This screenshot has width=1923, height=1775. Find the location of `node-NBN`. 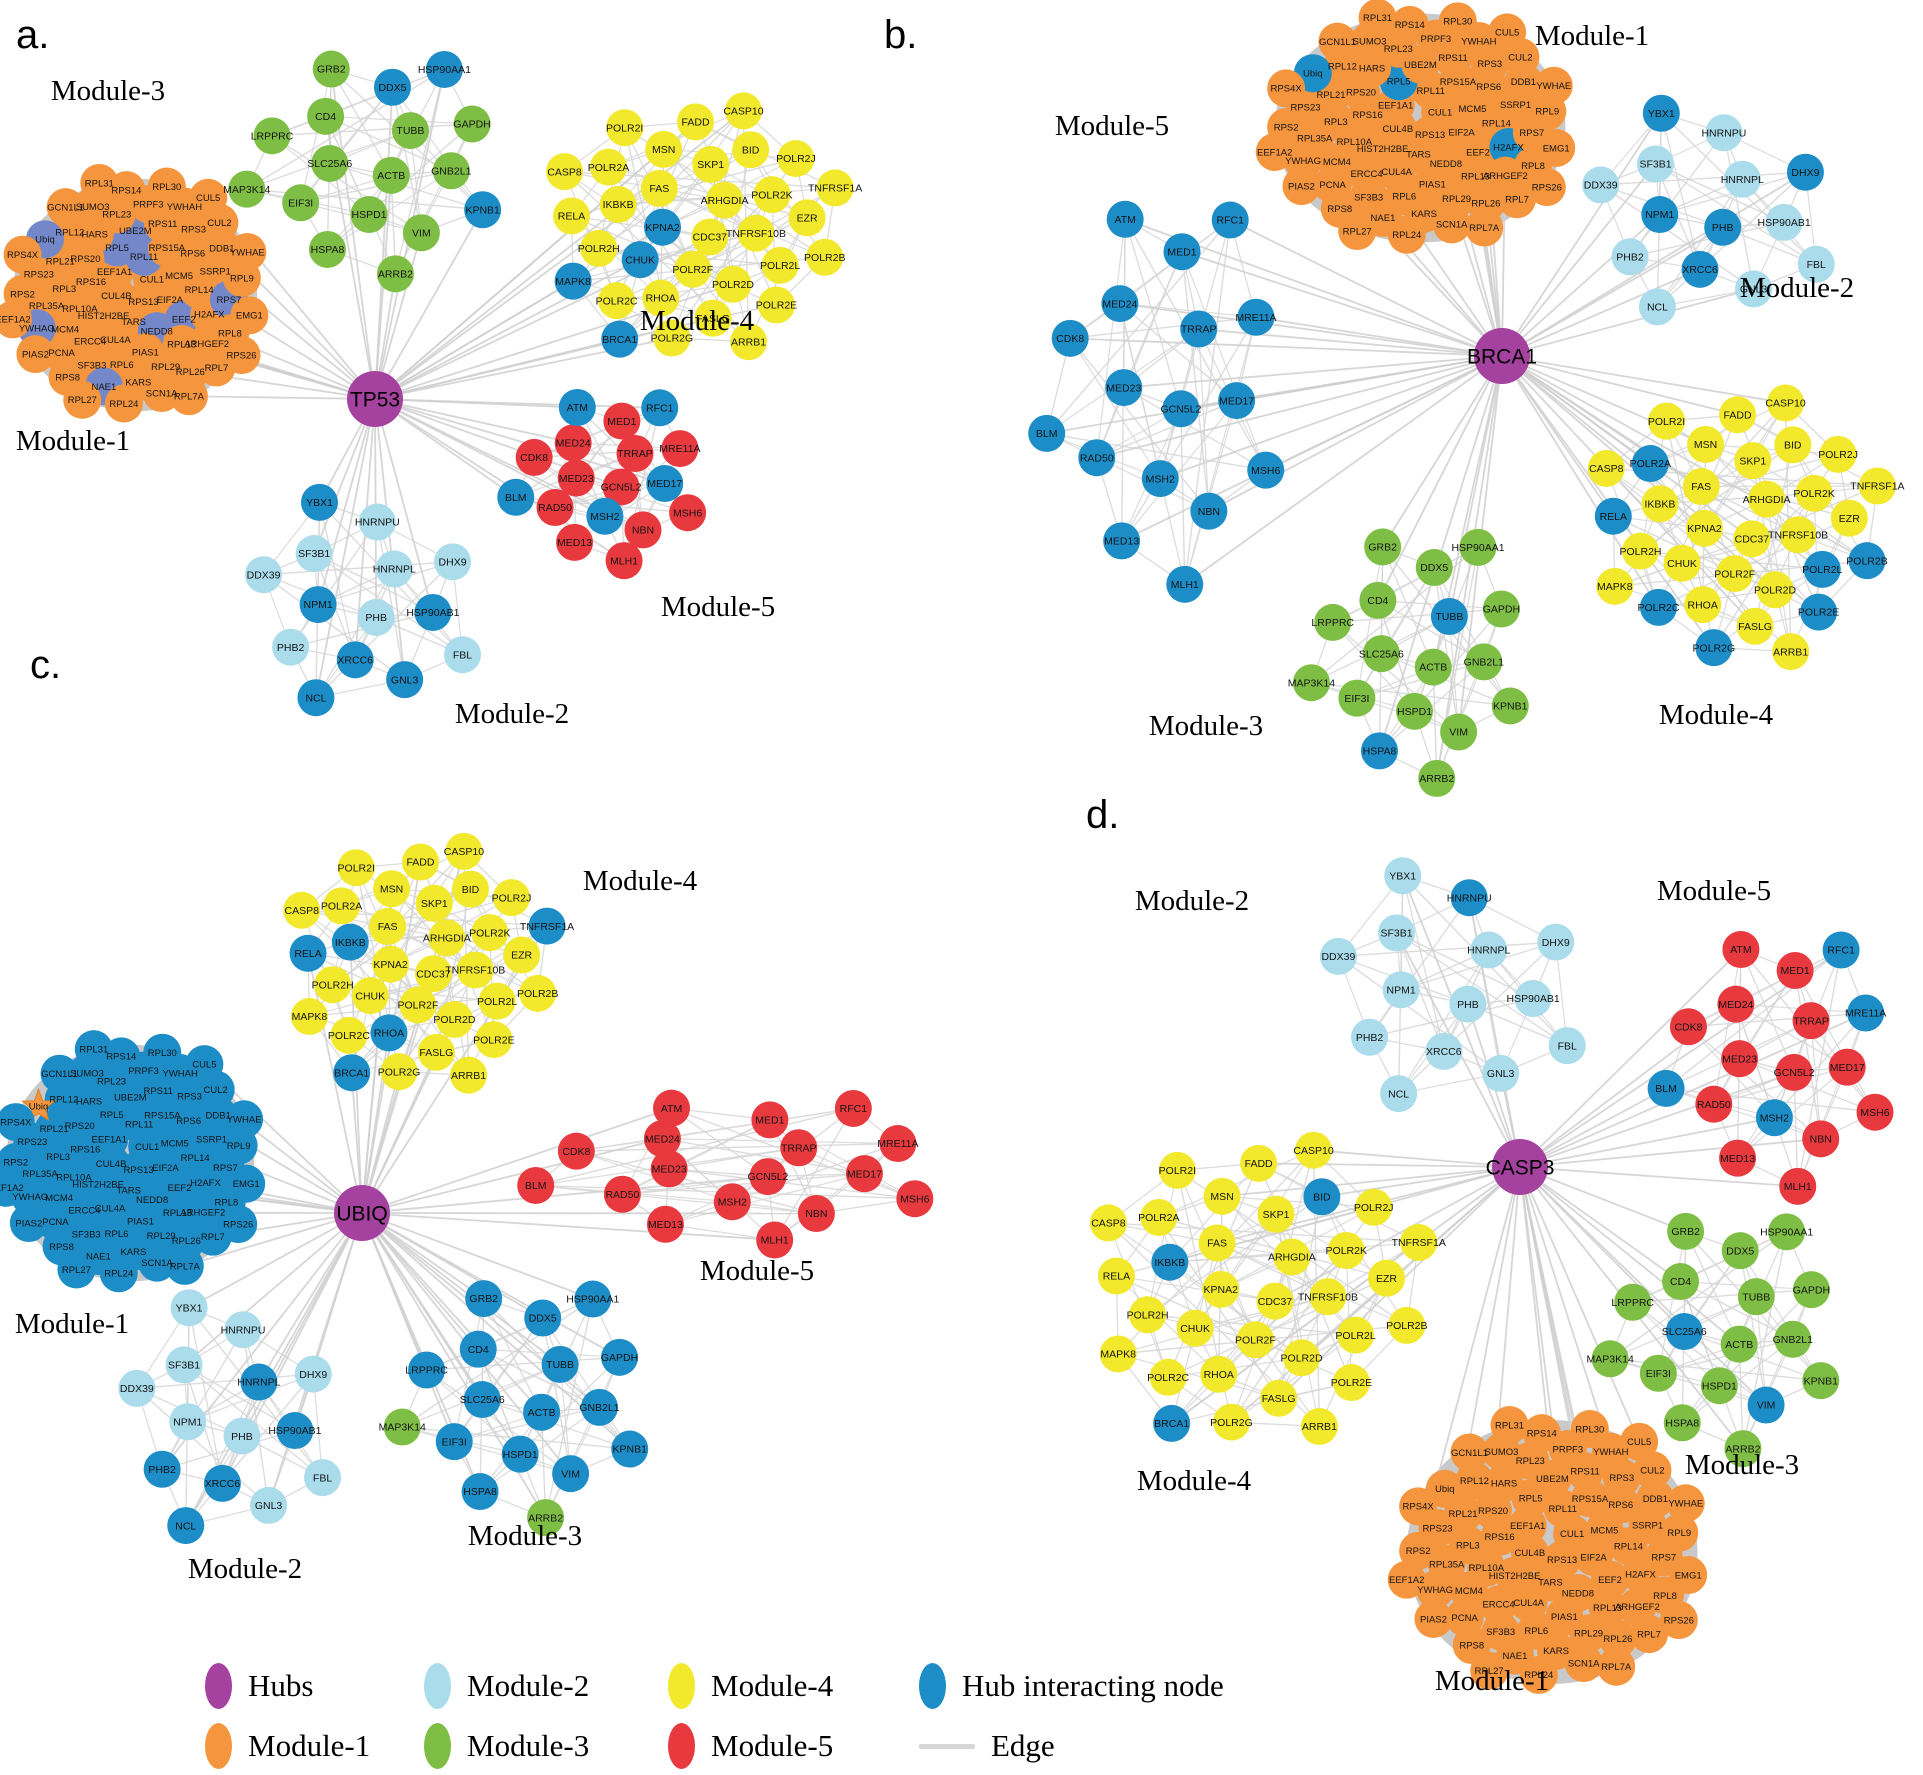

node-NBN is located at coordinates (1821, 1139).